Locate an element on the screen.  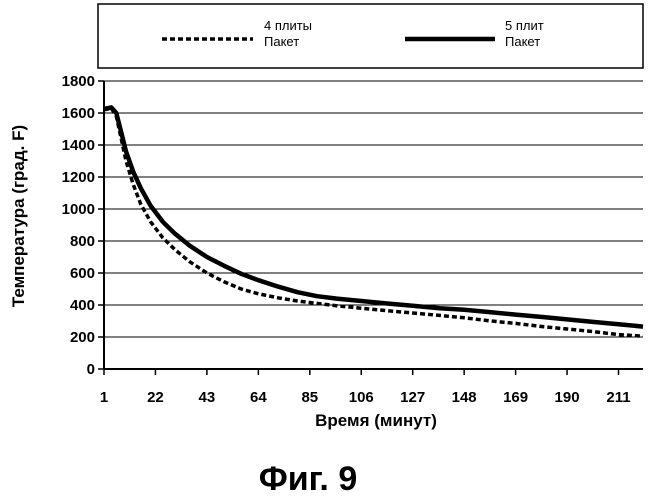
legend-label-4-plates-line2: Пакет is located at coordinates (281, 41).